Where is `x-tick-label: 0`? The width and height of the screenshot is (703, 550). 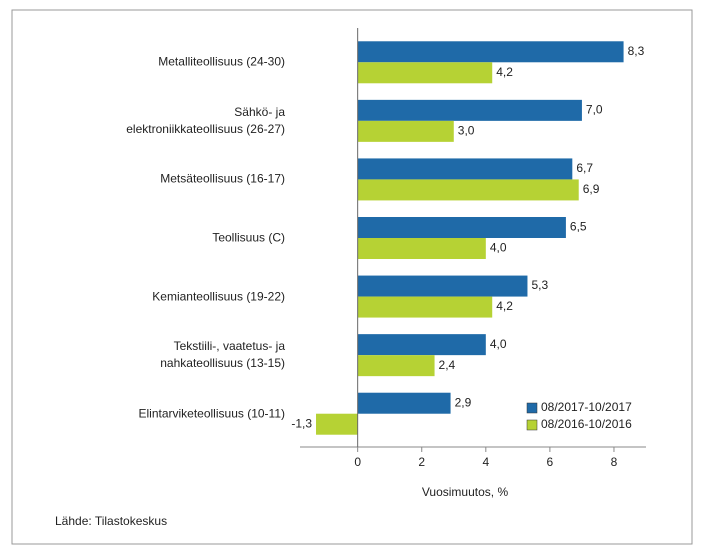
x-tick-label: 0 is located at coordinates (357, 462).